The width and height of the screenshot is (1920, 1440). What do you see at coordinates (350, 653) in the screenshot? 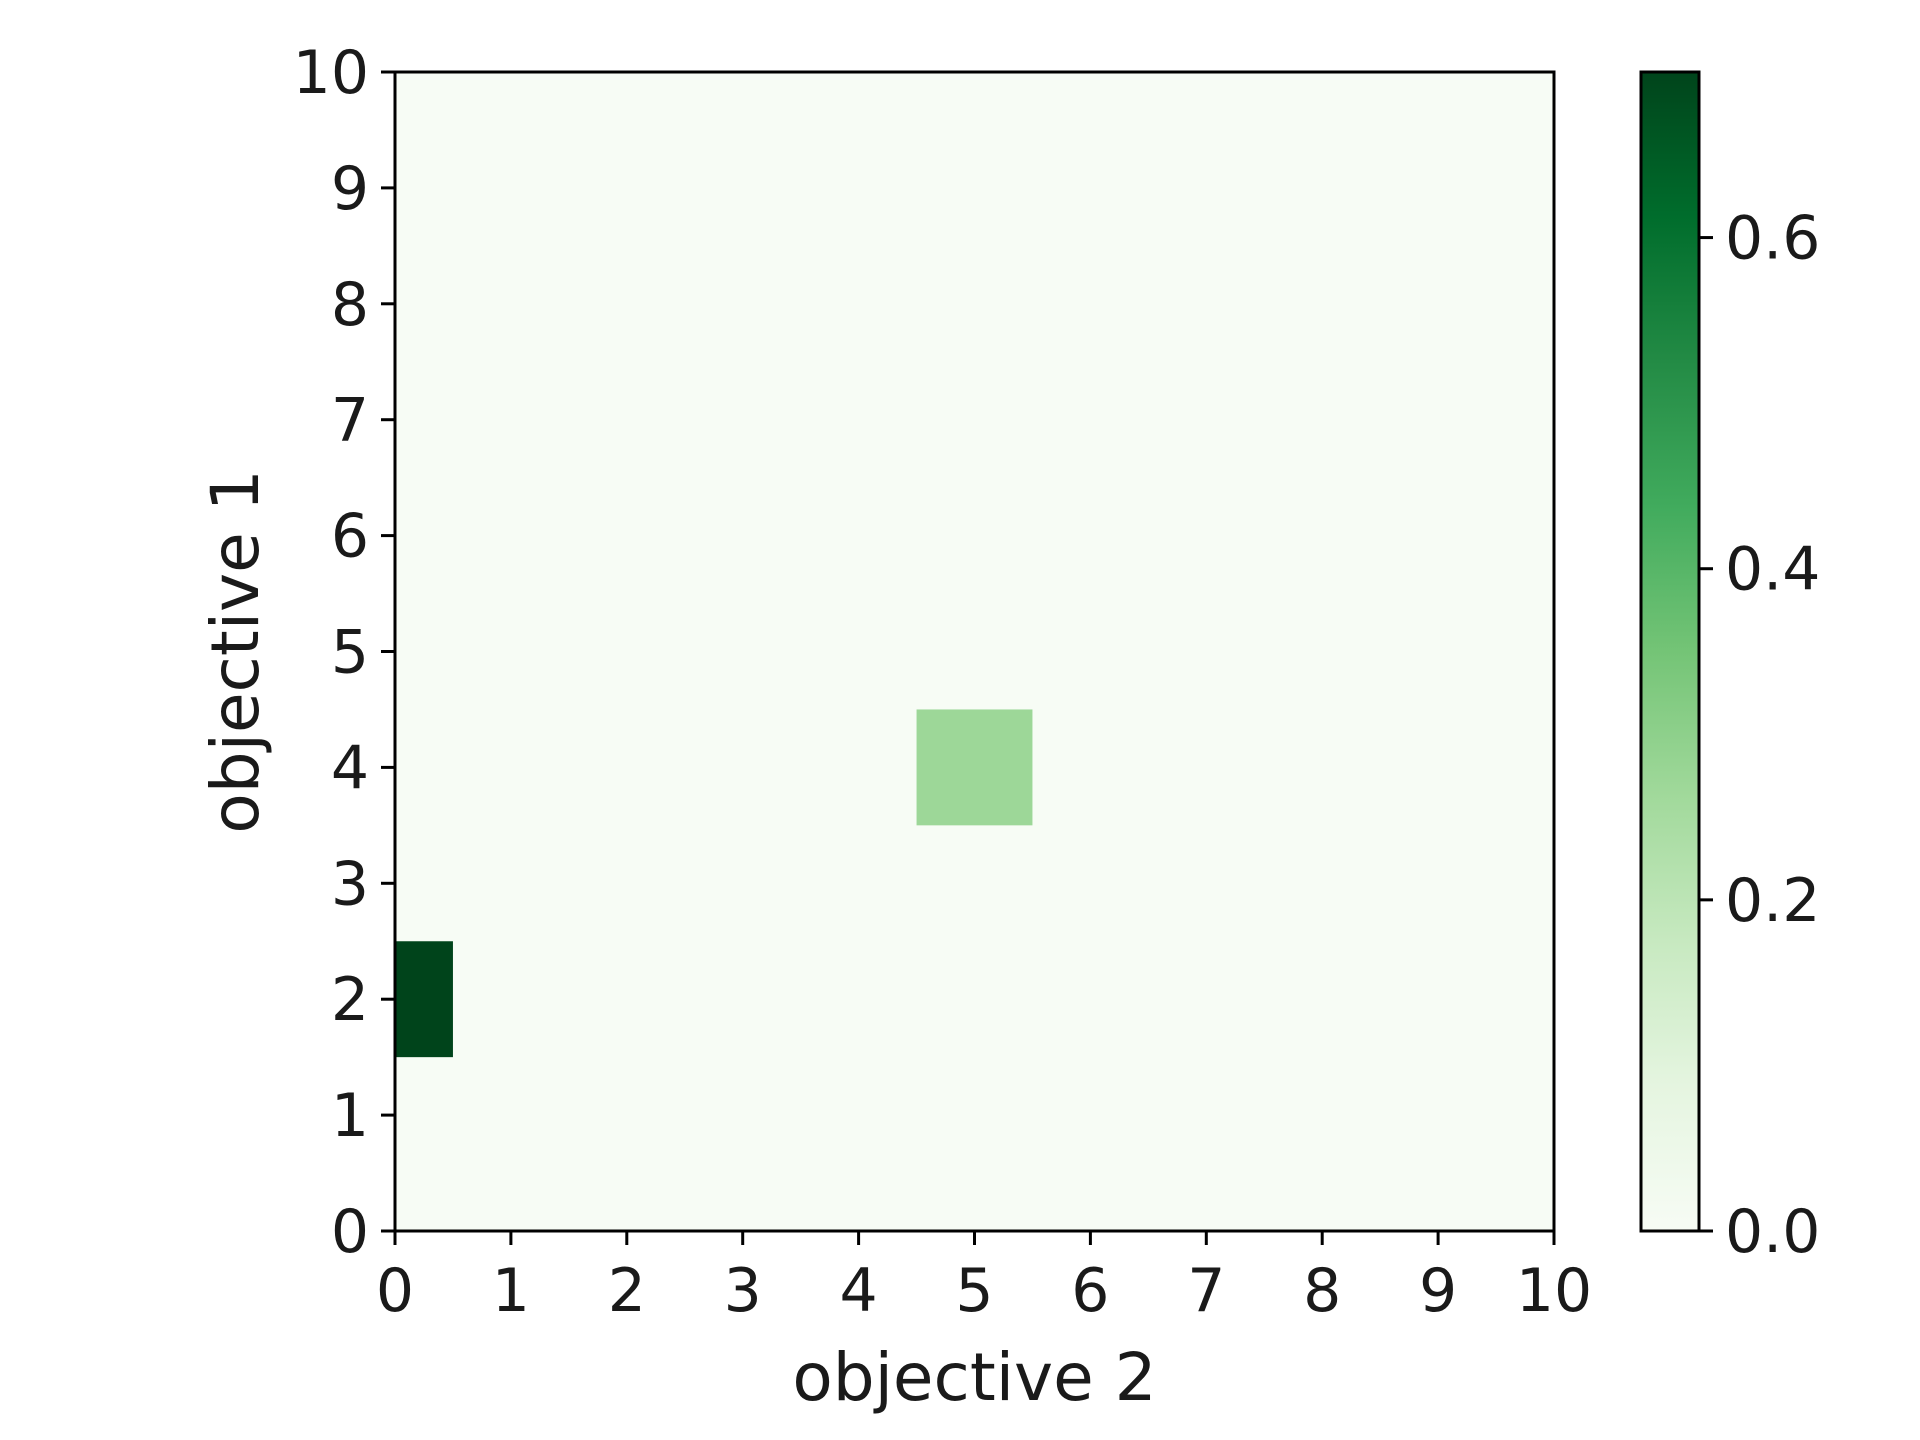
I see `y-tick-label: 5` at bounding box center [350, 653].